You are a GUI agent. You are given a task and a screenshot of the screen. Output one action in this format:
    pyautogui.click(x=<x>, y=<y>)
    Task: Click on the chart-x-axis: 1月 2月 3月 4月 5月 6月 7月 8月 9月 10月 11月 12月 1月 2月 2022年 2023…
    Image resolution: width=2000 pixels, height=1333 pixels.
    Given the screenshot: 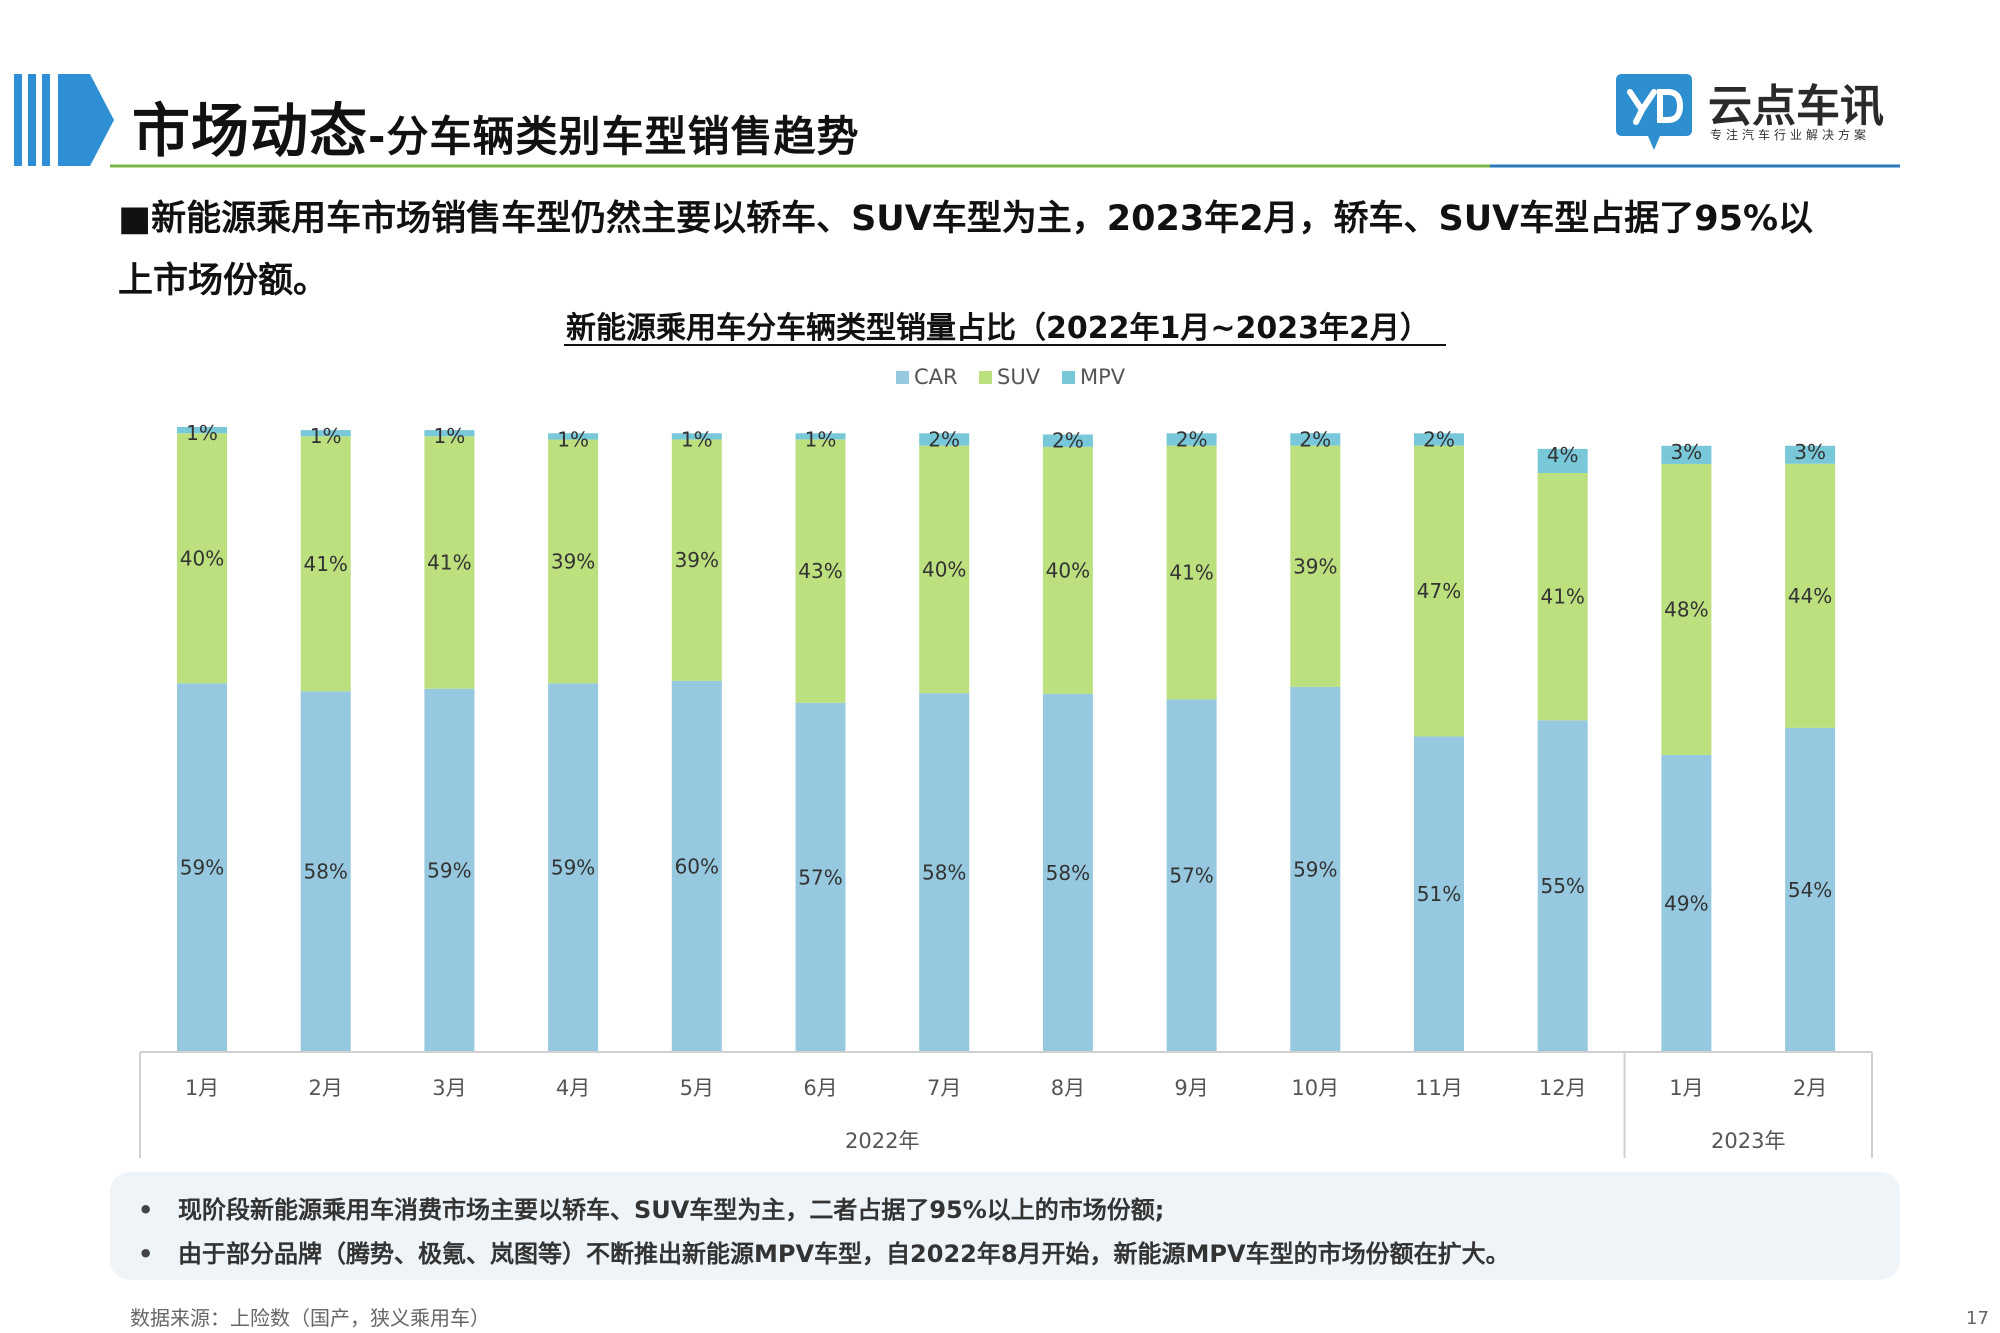 What is the action you would take?
    pyautogui.click(x=1006, y=1104)
    